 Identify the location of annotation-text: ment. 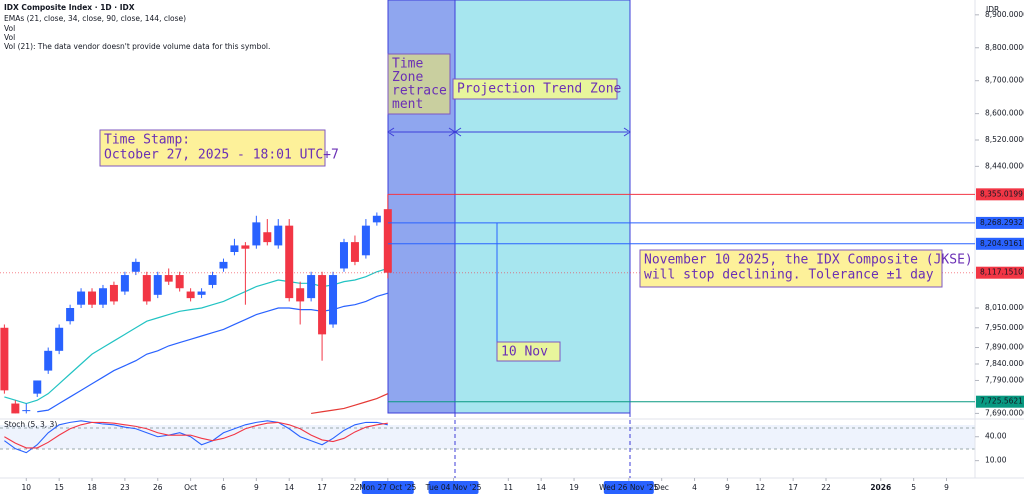
(407, 104).